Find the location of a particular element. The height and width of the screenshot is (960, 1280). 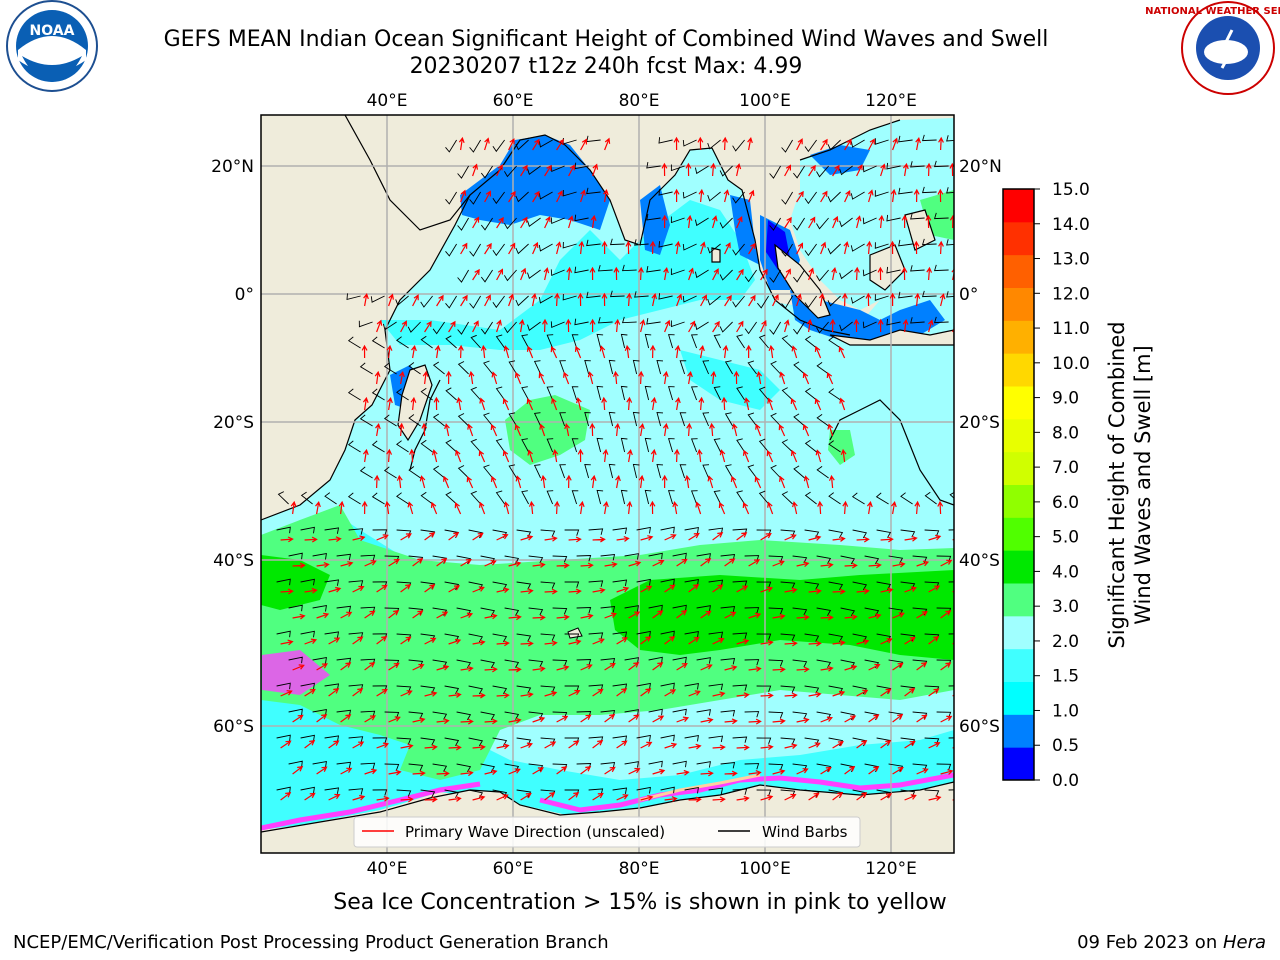

colorbar-tick-label: 1.5 is located at coordinates (1065, 677).